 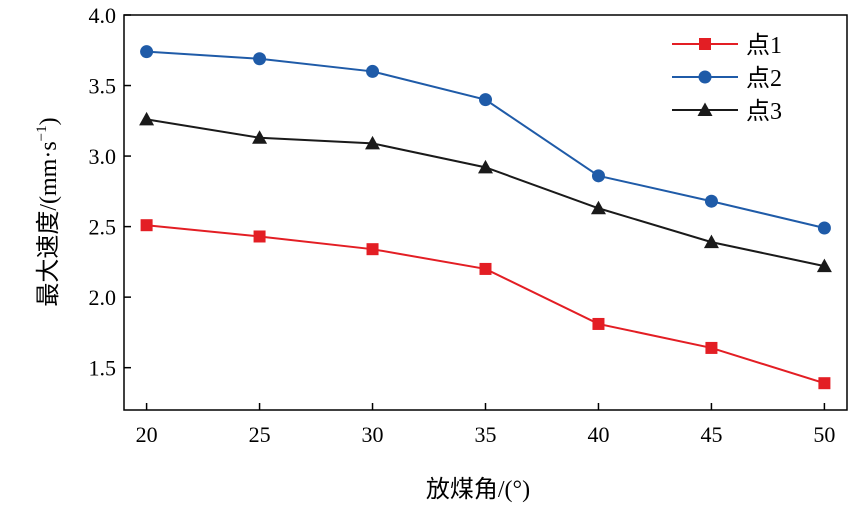 What do you see at coordinates (764, 45) in the screenshot?
I see `legend-label-1: 点1` at bounding box center [764, 45].